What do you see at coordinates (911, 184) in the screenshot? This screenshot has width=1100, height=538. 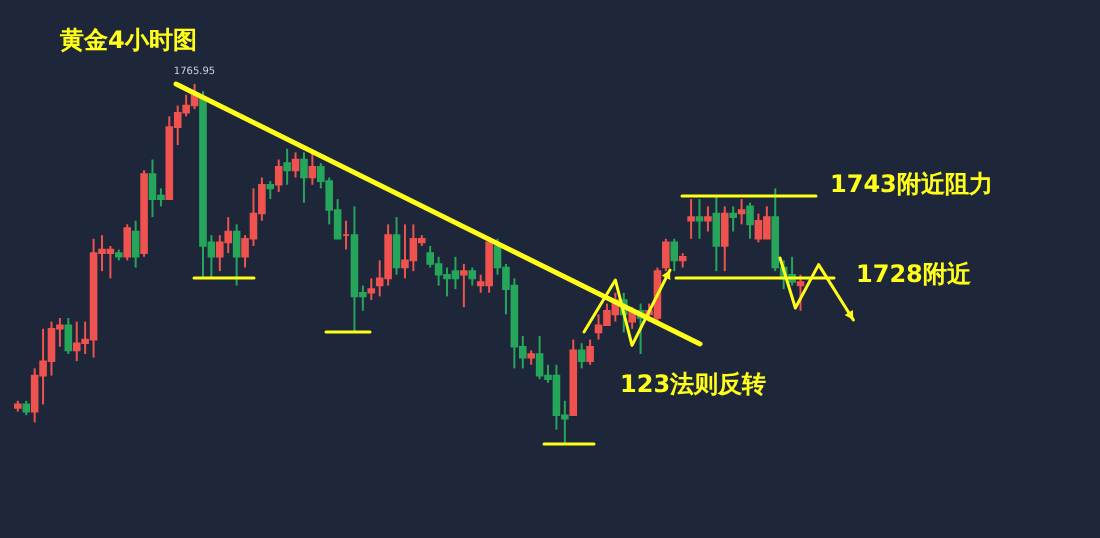 I see `text: 1743附近阻力` at bounding box center [911, 184].